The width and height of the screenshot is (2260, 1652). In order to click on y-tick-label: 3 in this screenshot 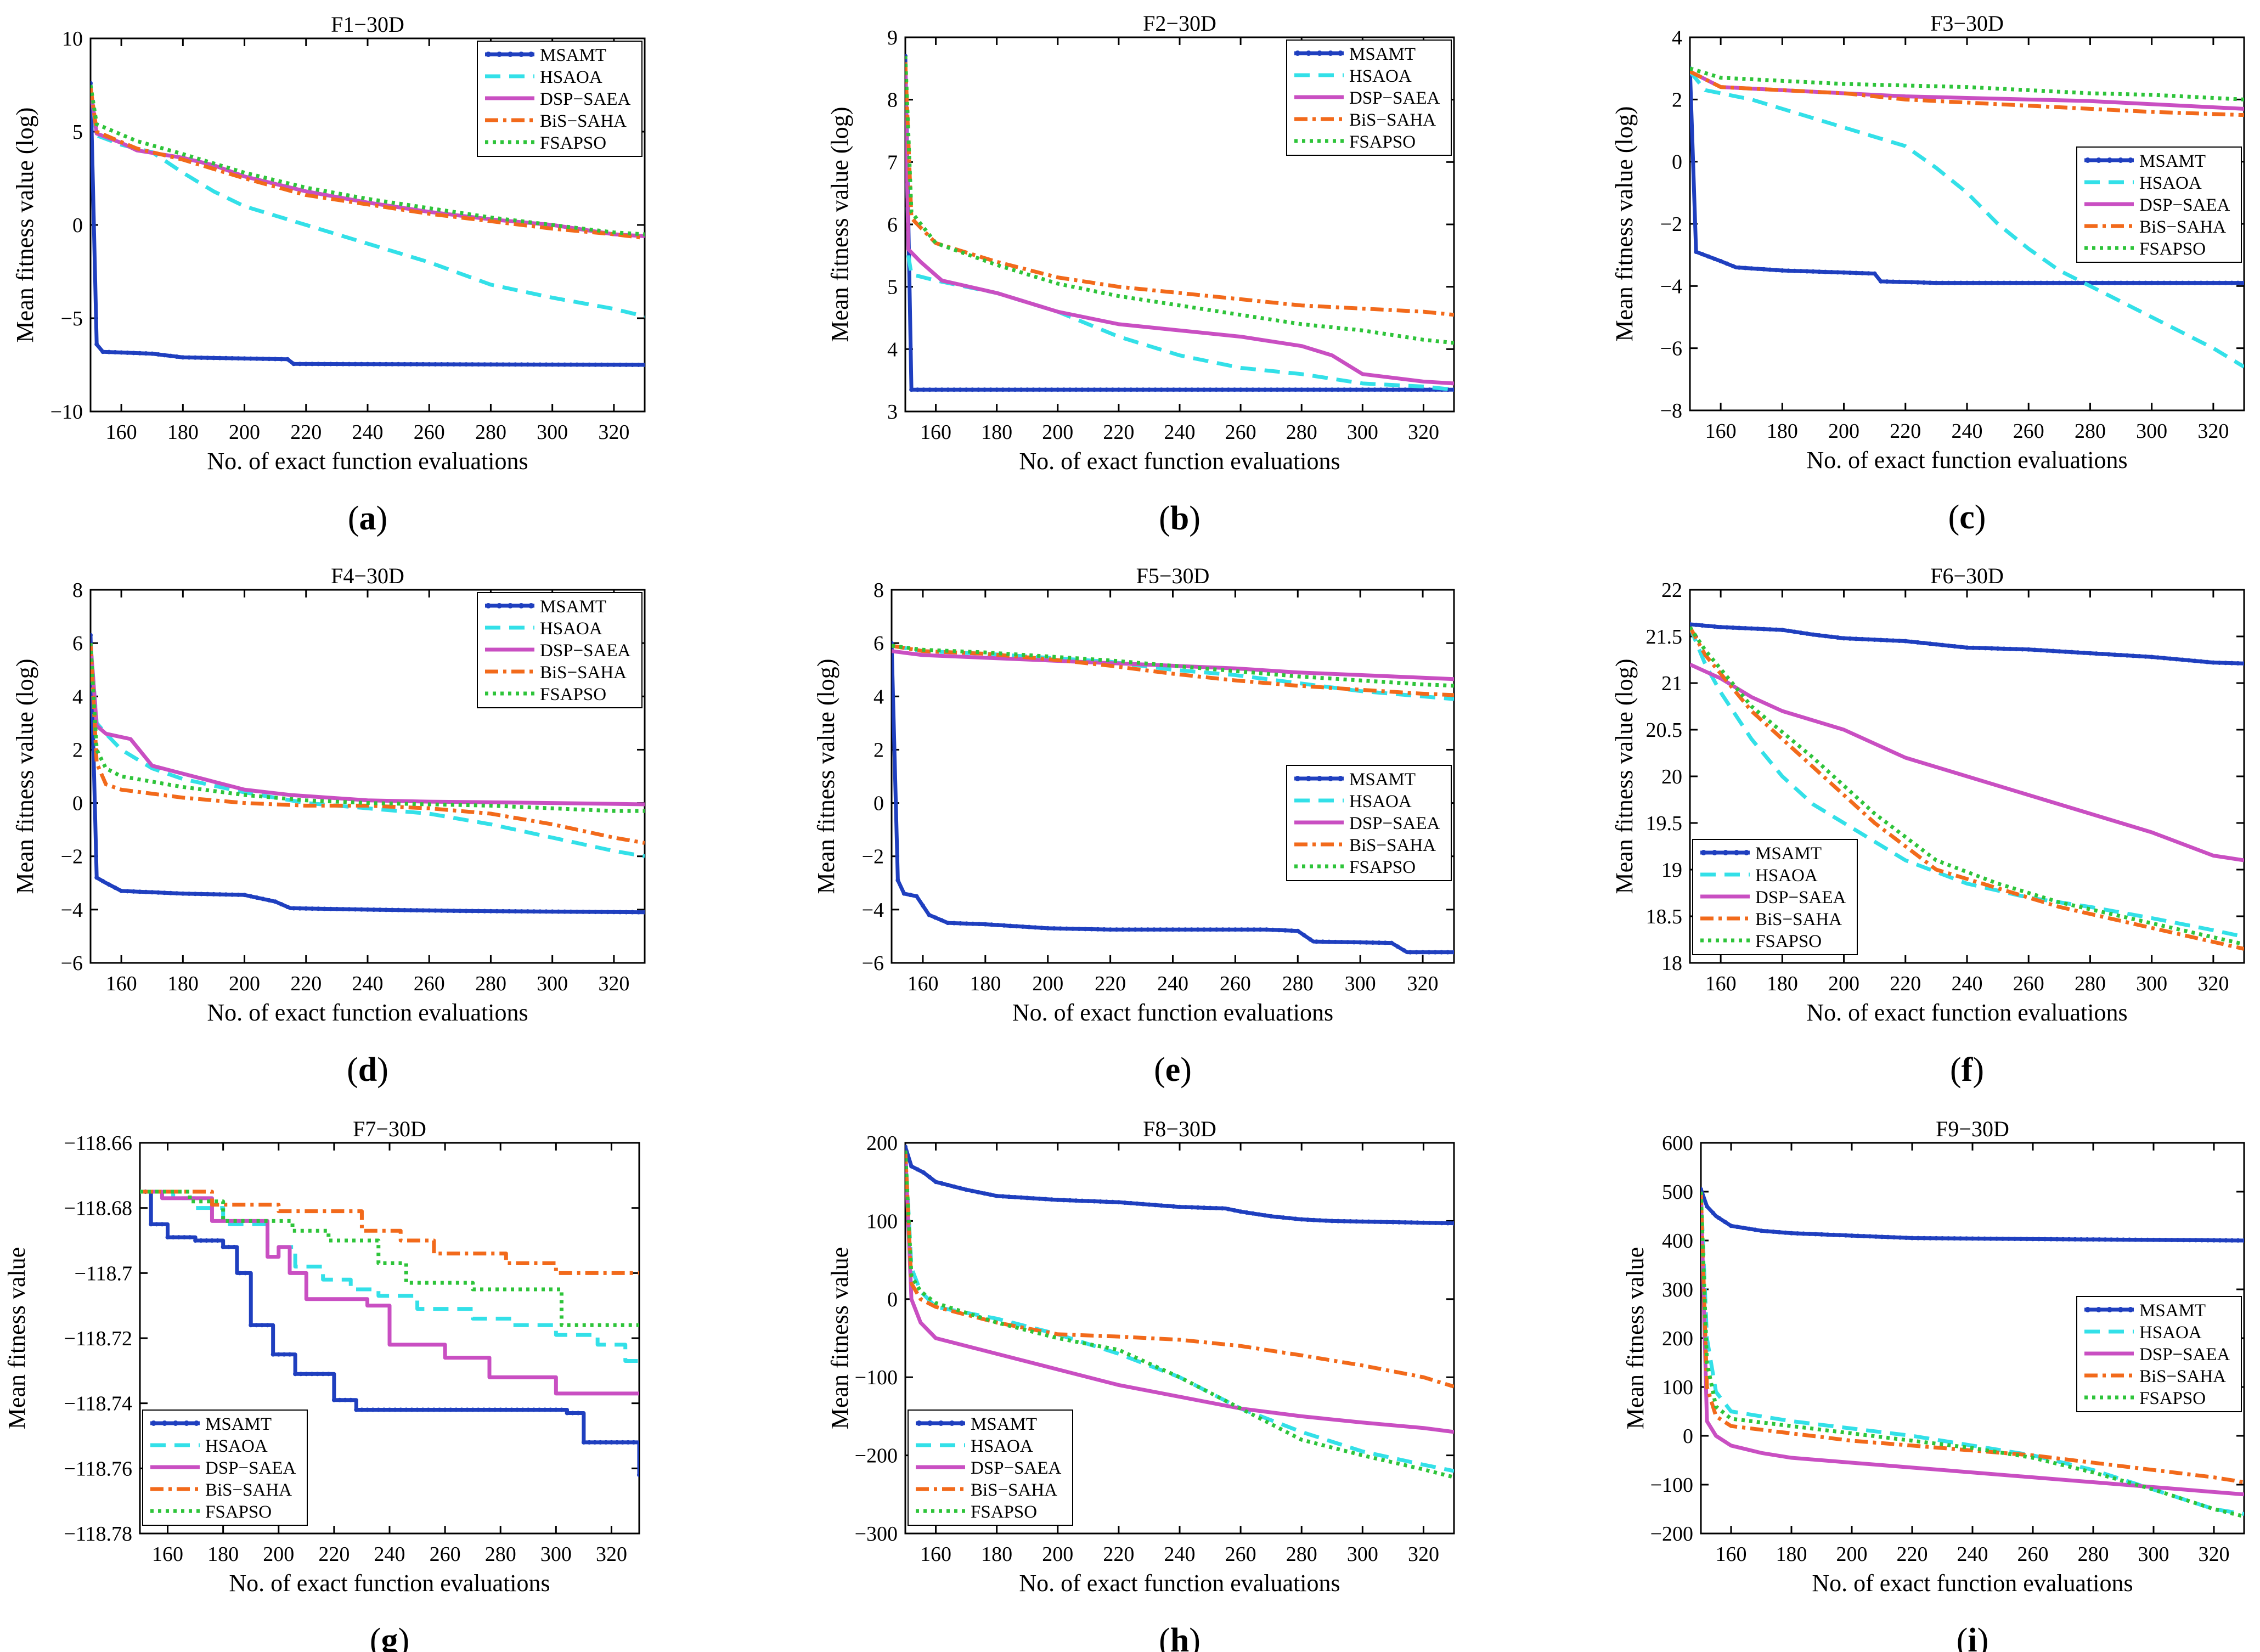, I will do `click(892, 412)`.